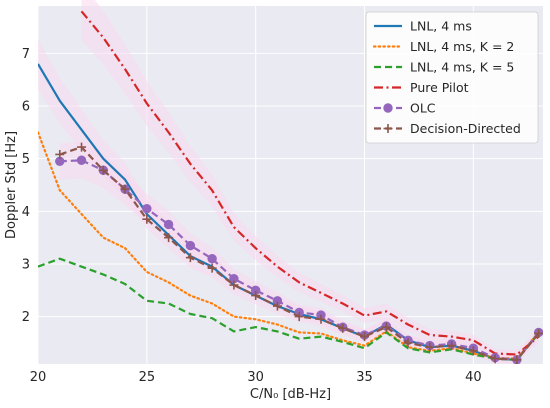 Image resolution: width=550 pixels, height=408 pixels. I want to click on y-tick-label: 3, so click(26, 264).